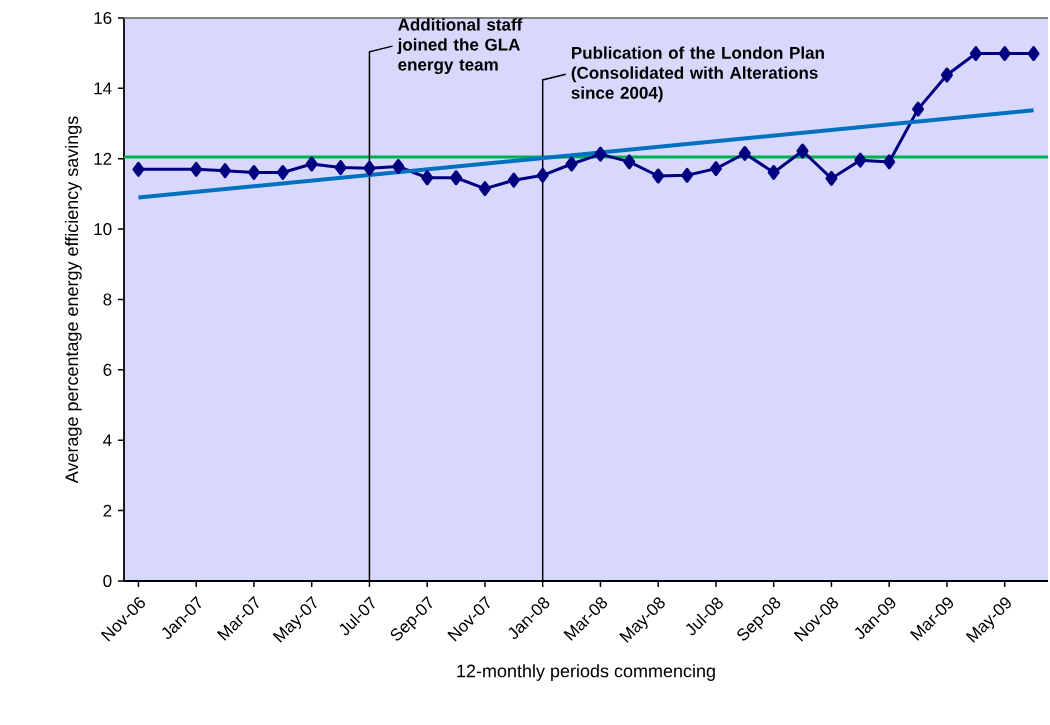  Describe the element at coordinates (586, 672) in the screenshot. I see `x-axis-title: 12-monthly periods commencing` at that location.